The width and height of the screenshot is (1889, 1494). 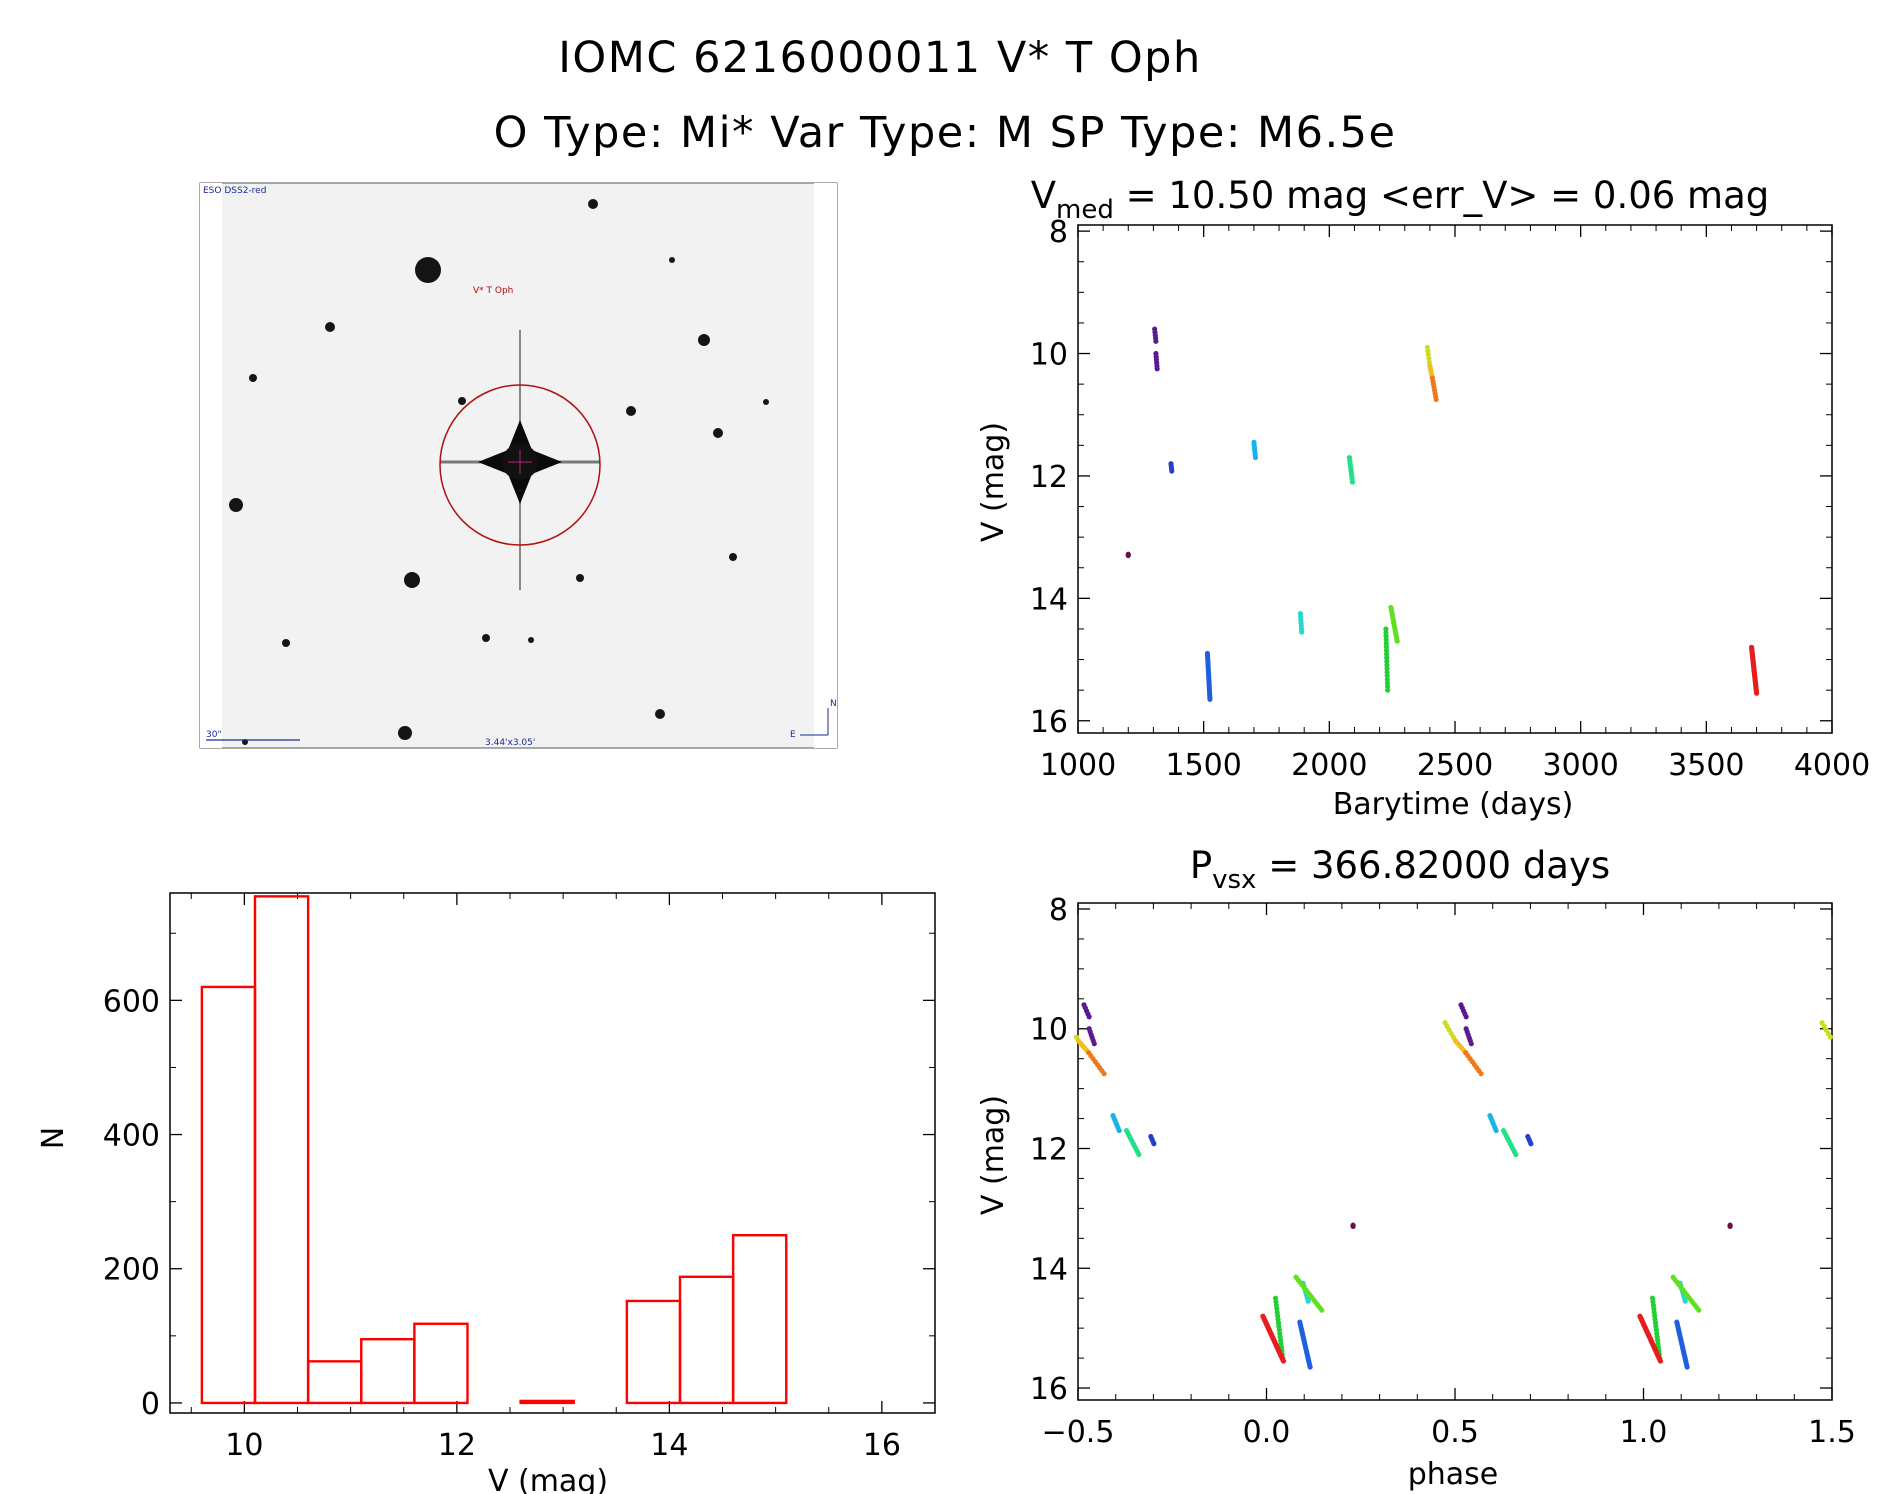 I want to click on sky-image-right-band, so click(x=825, y=465).